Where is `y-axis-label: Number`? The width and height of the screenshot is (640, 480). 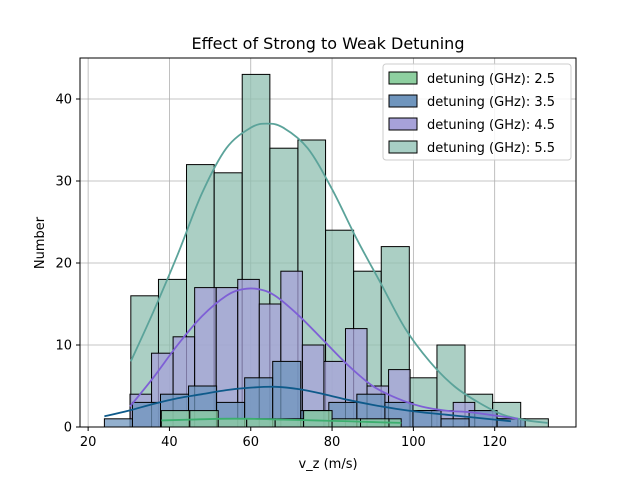
y-axis-label: Number is located at coordinates (40, 242).